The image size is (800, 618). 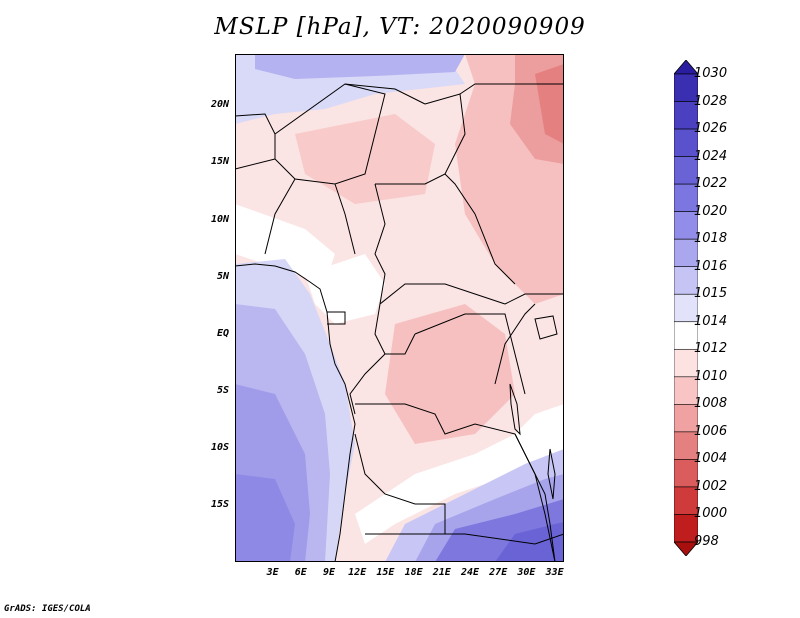 I want to click on lon-tick-label: 6E, so click(x=300, y=572).